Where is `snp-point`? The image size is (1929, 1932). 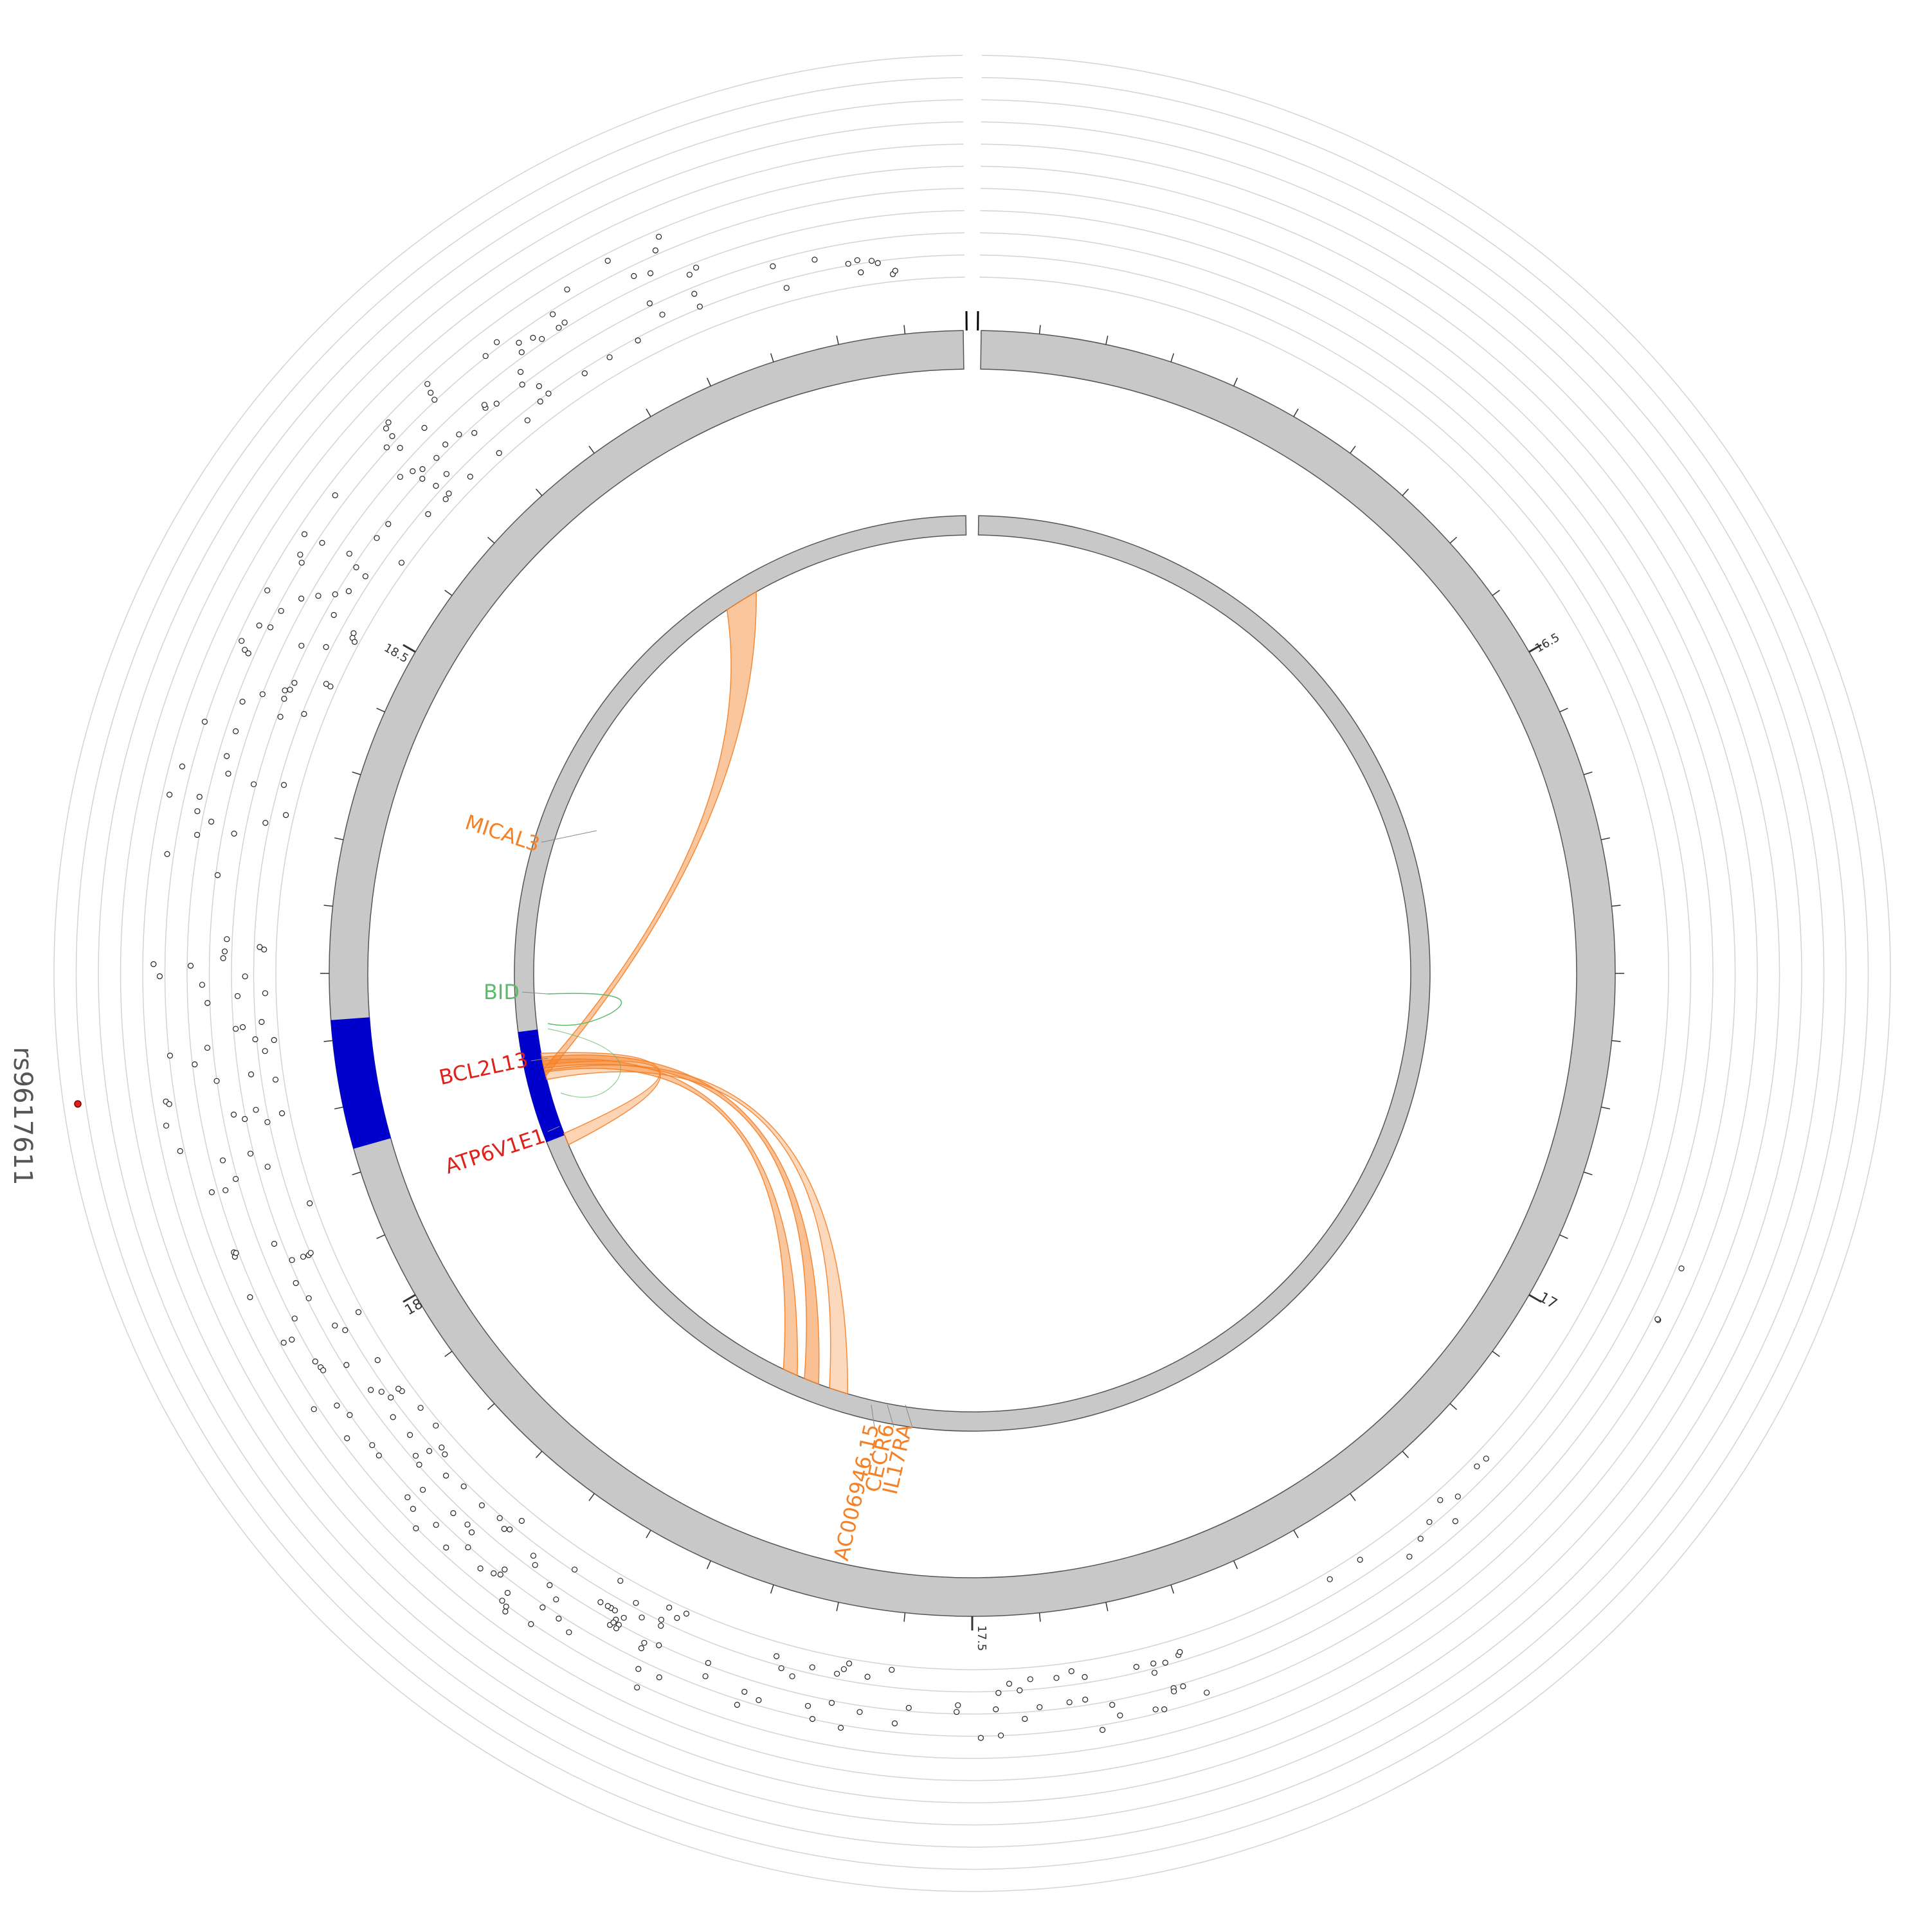 snp-point is located at coordinates (78, 1104).